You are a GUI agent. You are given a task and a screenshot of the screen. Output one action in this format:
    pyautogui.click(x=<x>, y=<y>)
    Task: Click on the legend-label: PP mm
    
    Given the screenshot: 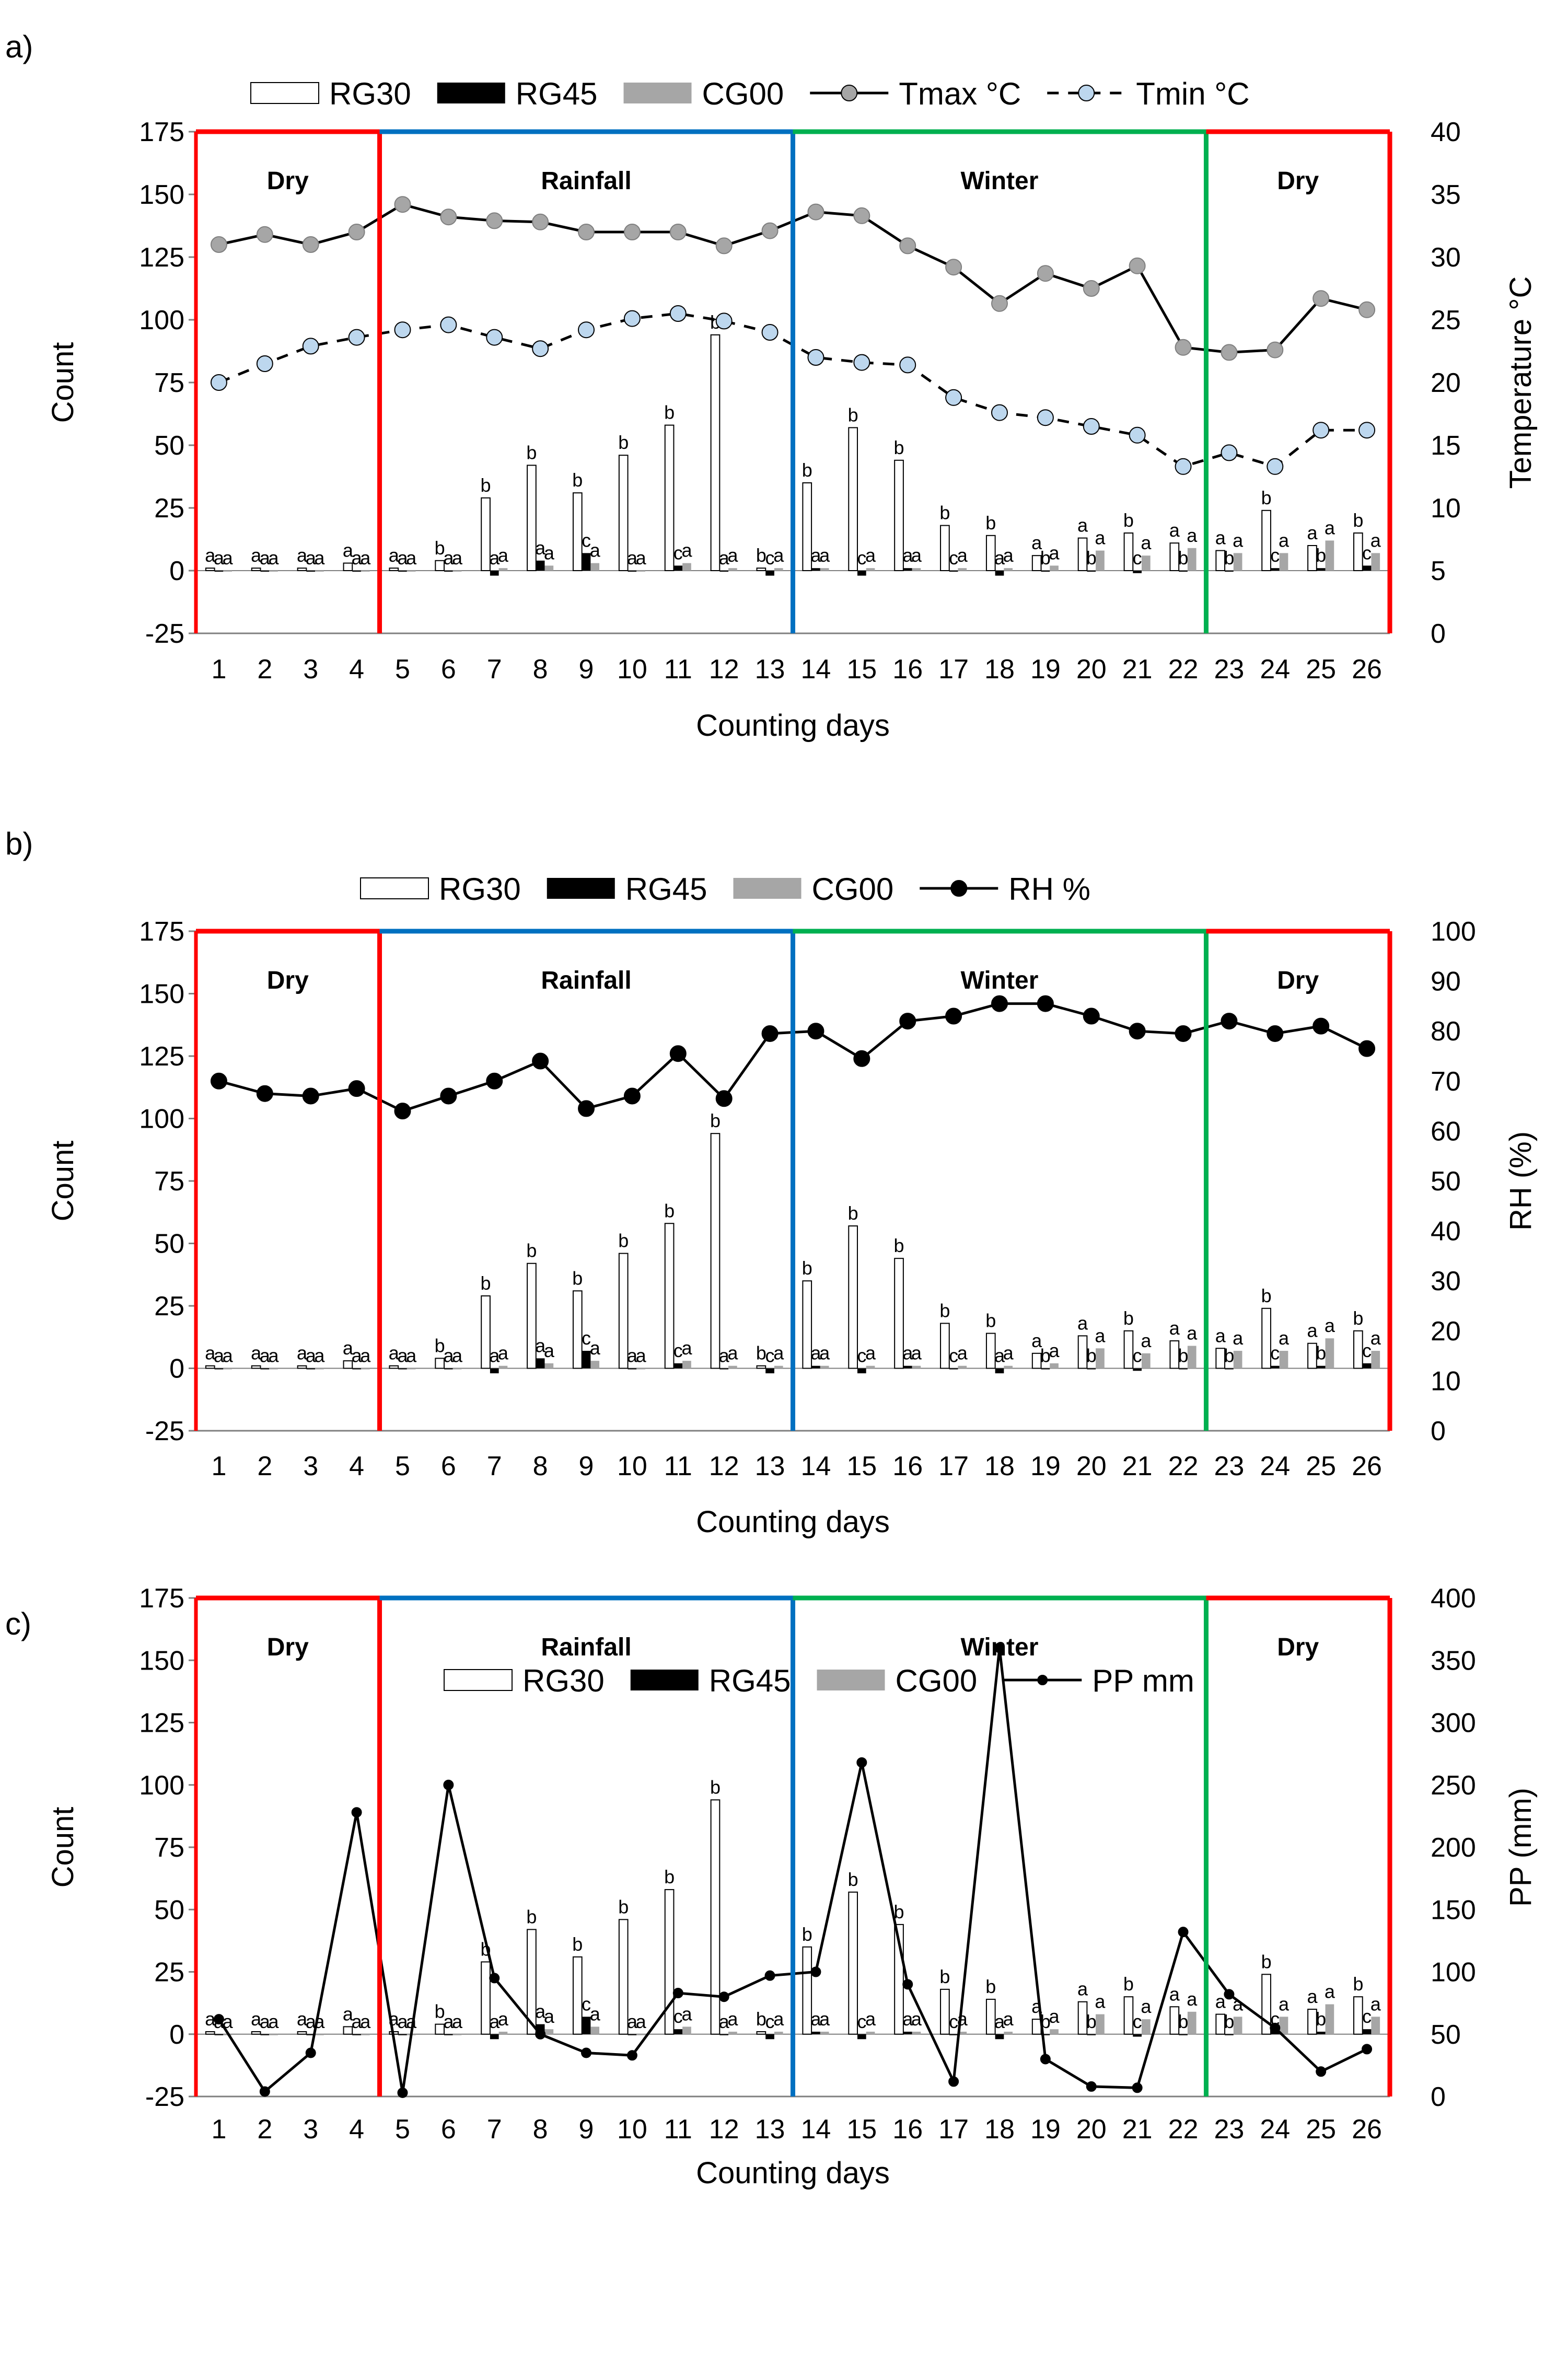 What is the action you would take?
    pyautogui.click(x=1143, y=1681)
    